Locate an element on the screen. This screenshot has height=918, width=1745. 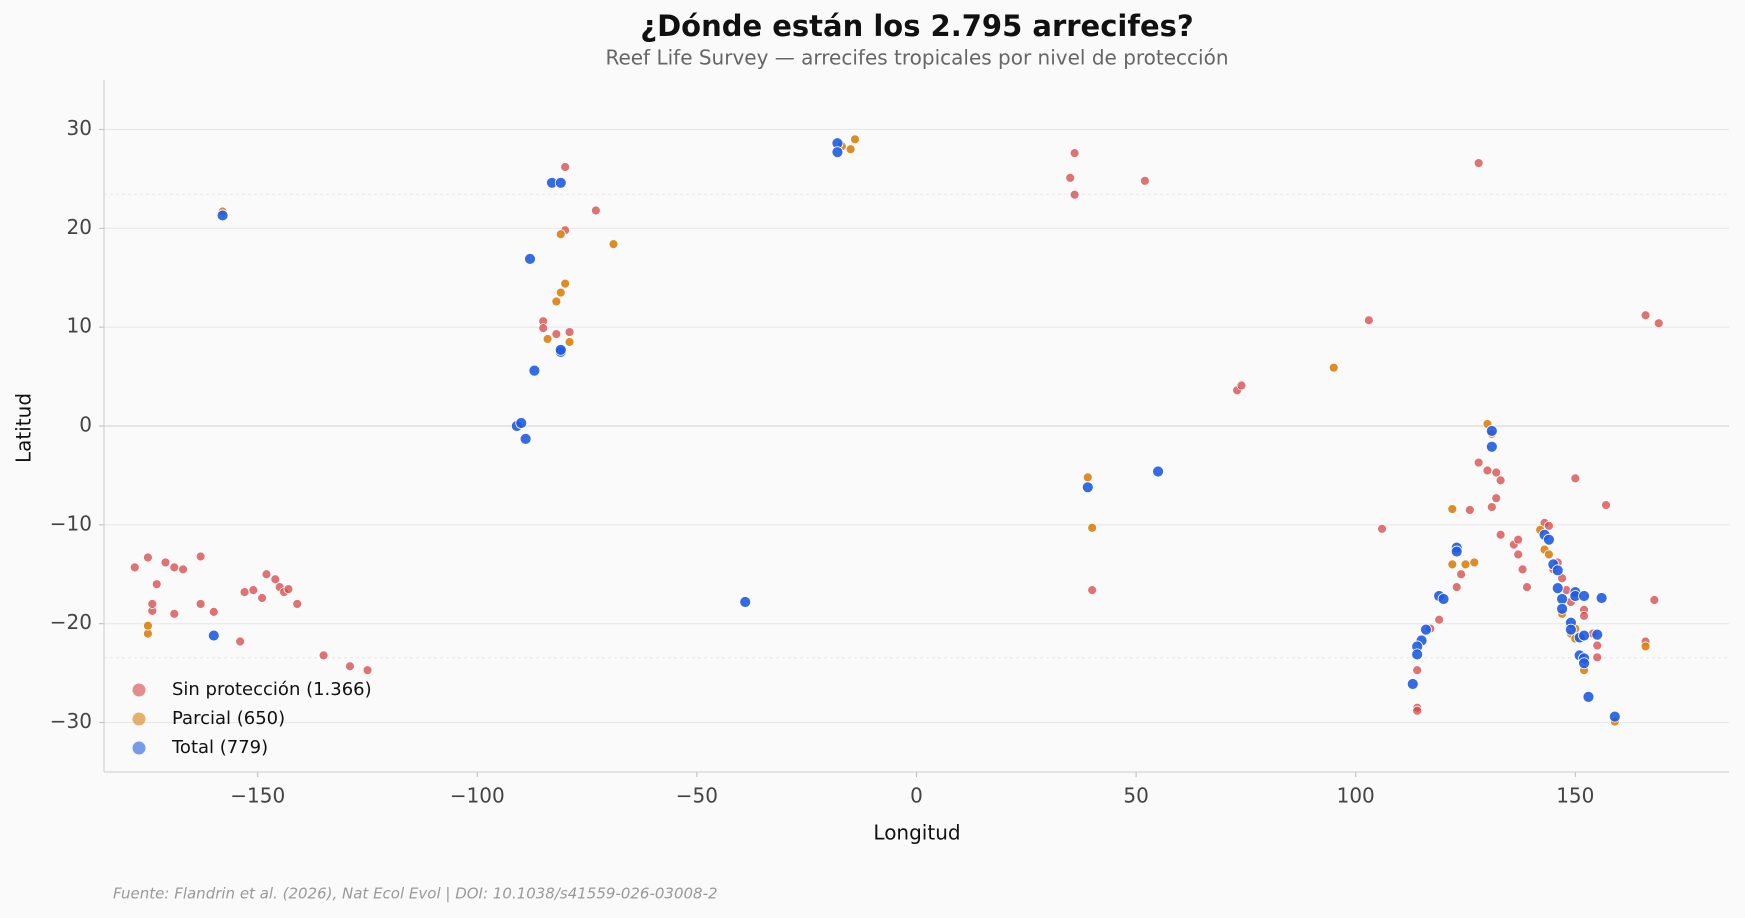
y-tick-label: 20 is located at coordinates (79, 227).